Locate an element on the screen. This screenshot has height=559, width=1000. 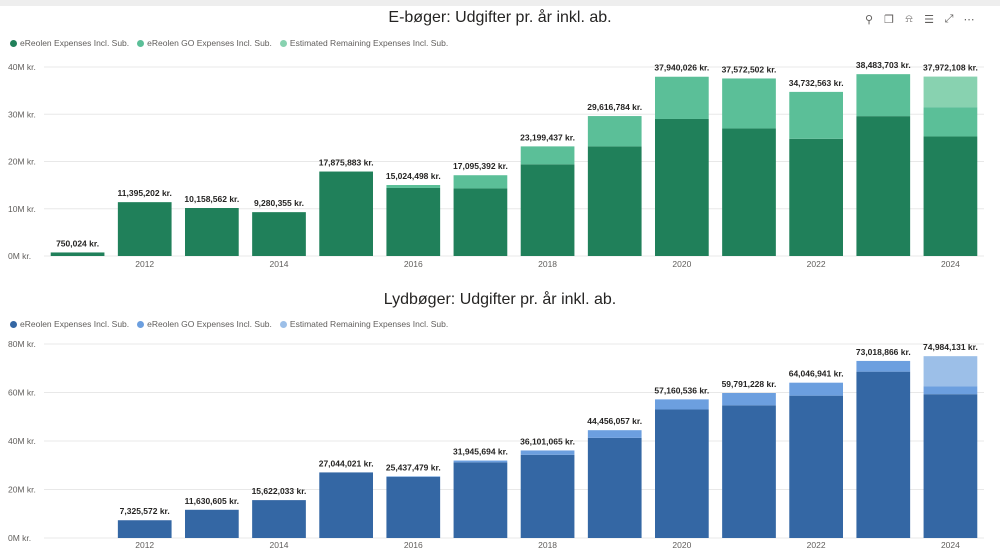
data-label: 17,095,392 kr. is located at coordinates (480, 166).